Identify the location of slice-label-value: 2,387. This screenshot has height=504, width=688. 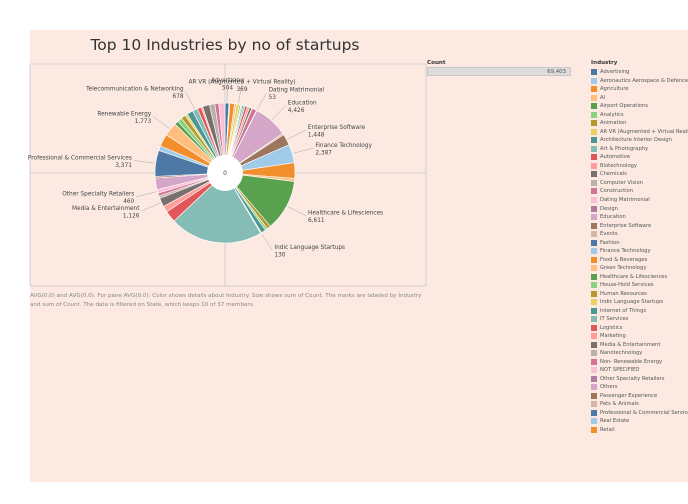
(323, 154).